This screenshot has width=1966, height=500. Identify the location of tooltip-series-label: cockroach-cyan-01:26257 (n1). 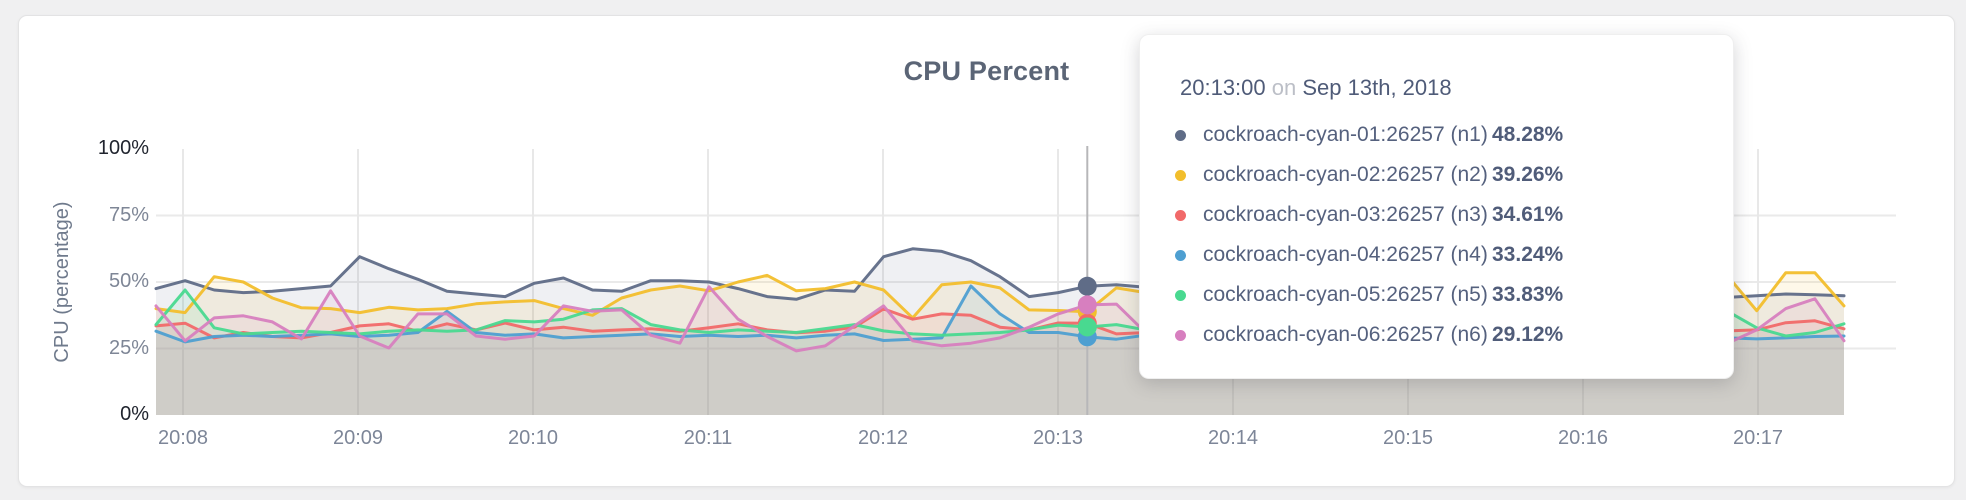
(1345, 134).